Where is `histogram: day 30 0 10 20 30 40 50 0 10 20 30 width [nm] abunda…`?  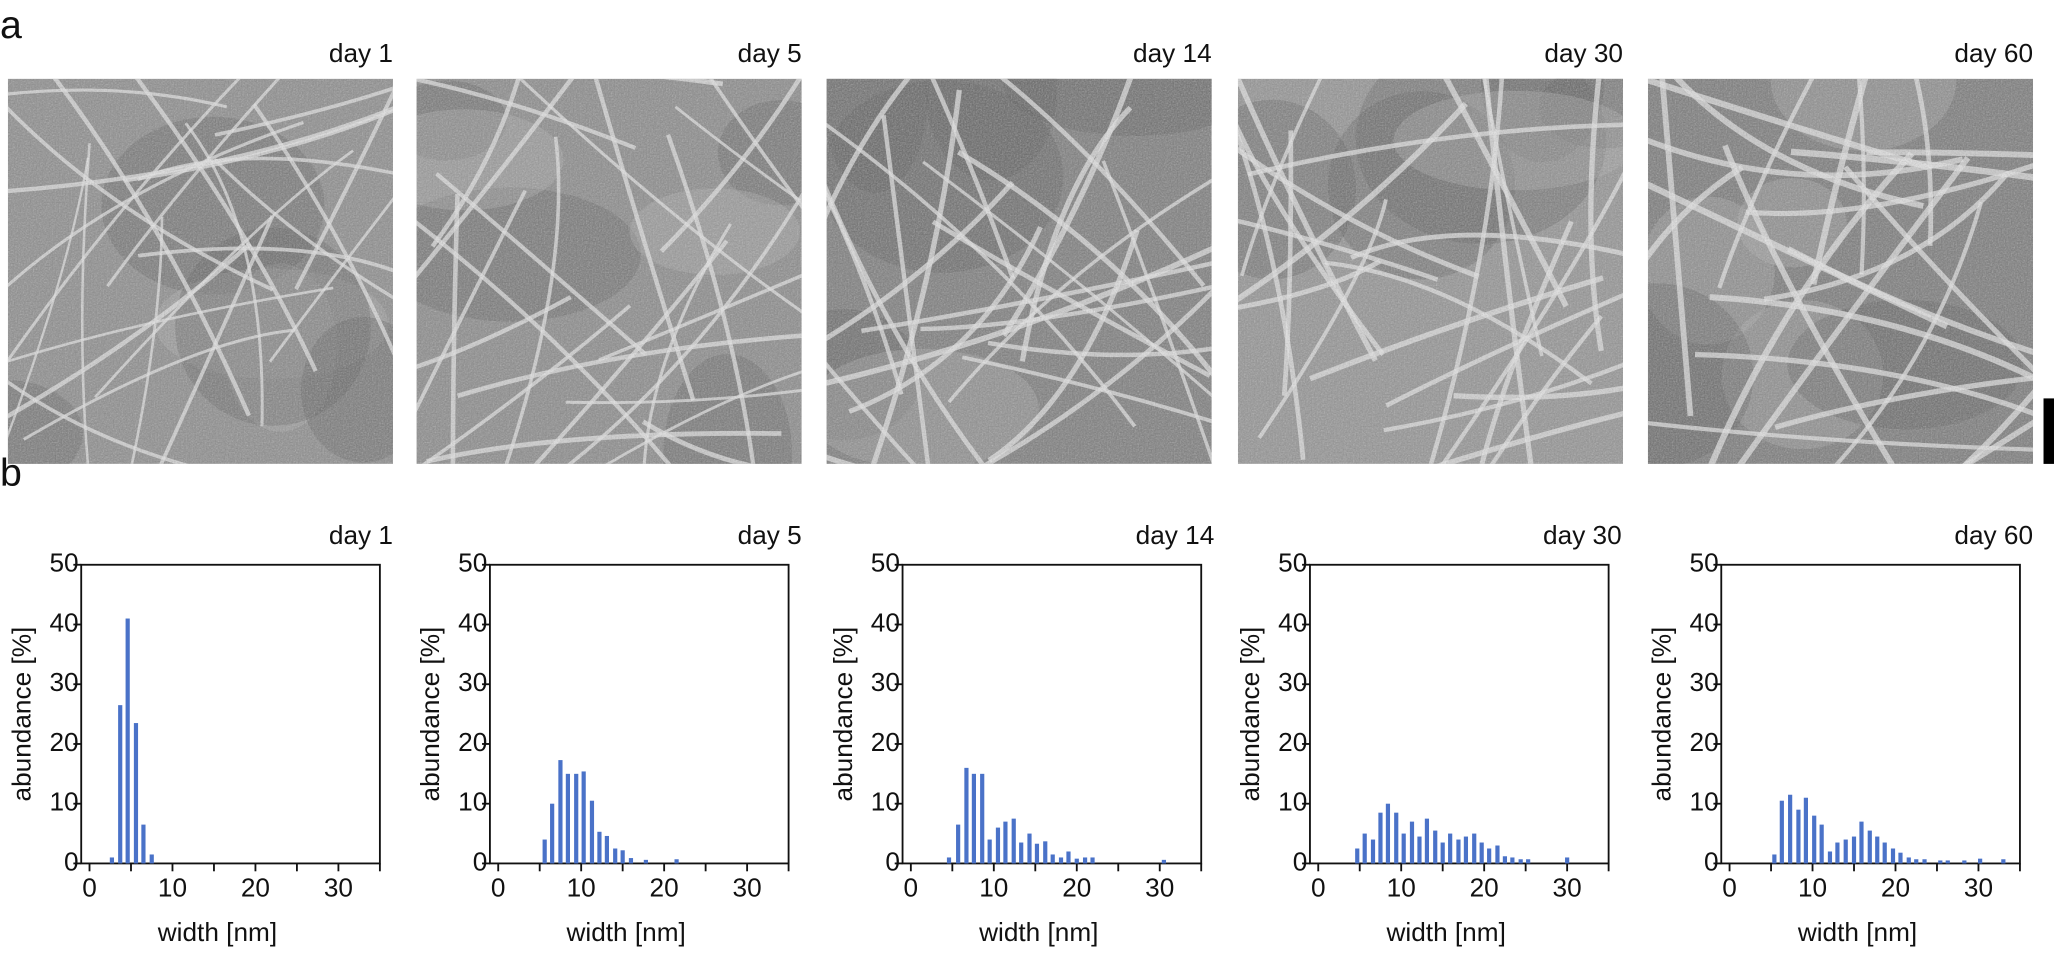 histogram: day 30 0 10 20 30 40 50 0 10 20 30 width [nm] abunda… is located at coordinates (1428, 733).